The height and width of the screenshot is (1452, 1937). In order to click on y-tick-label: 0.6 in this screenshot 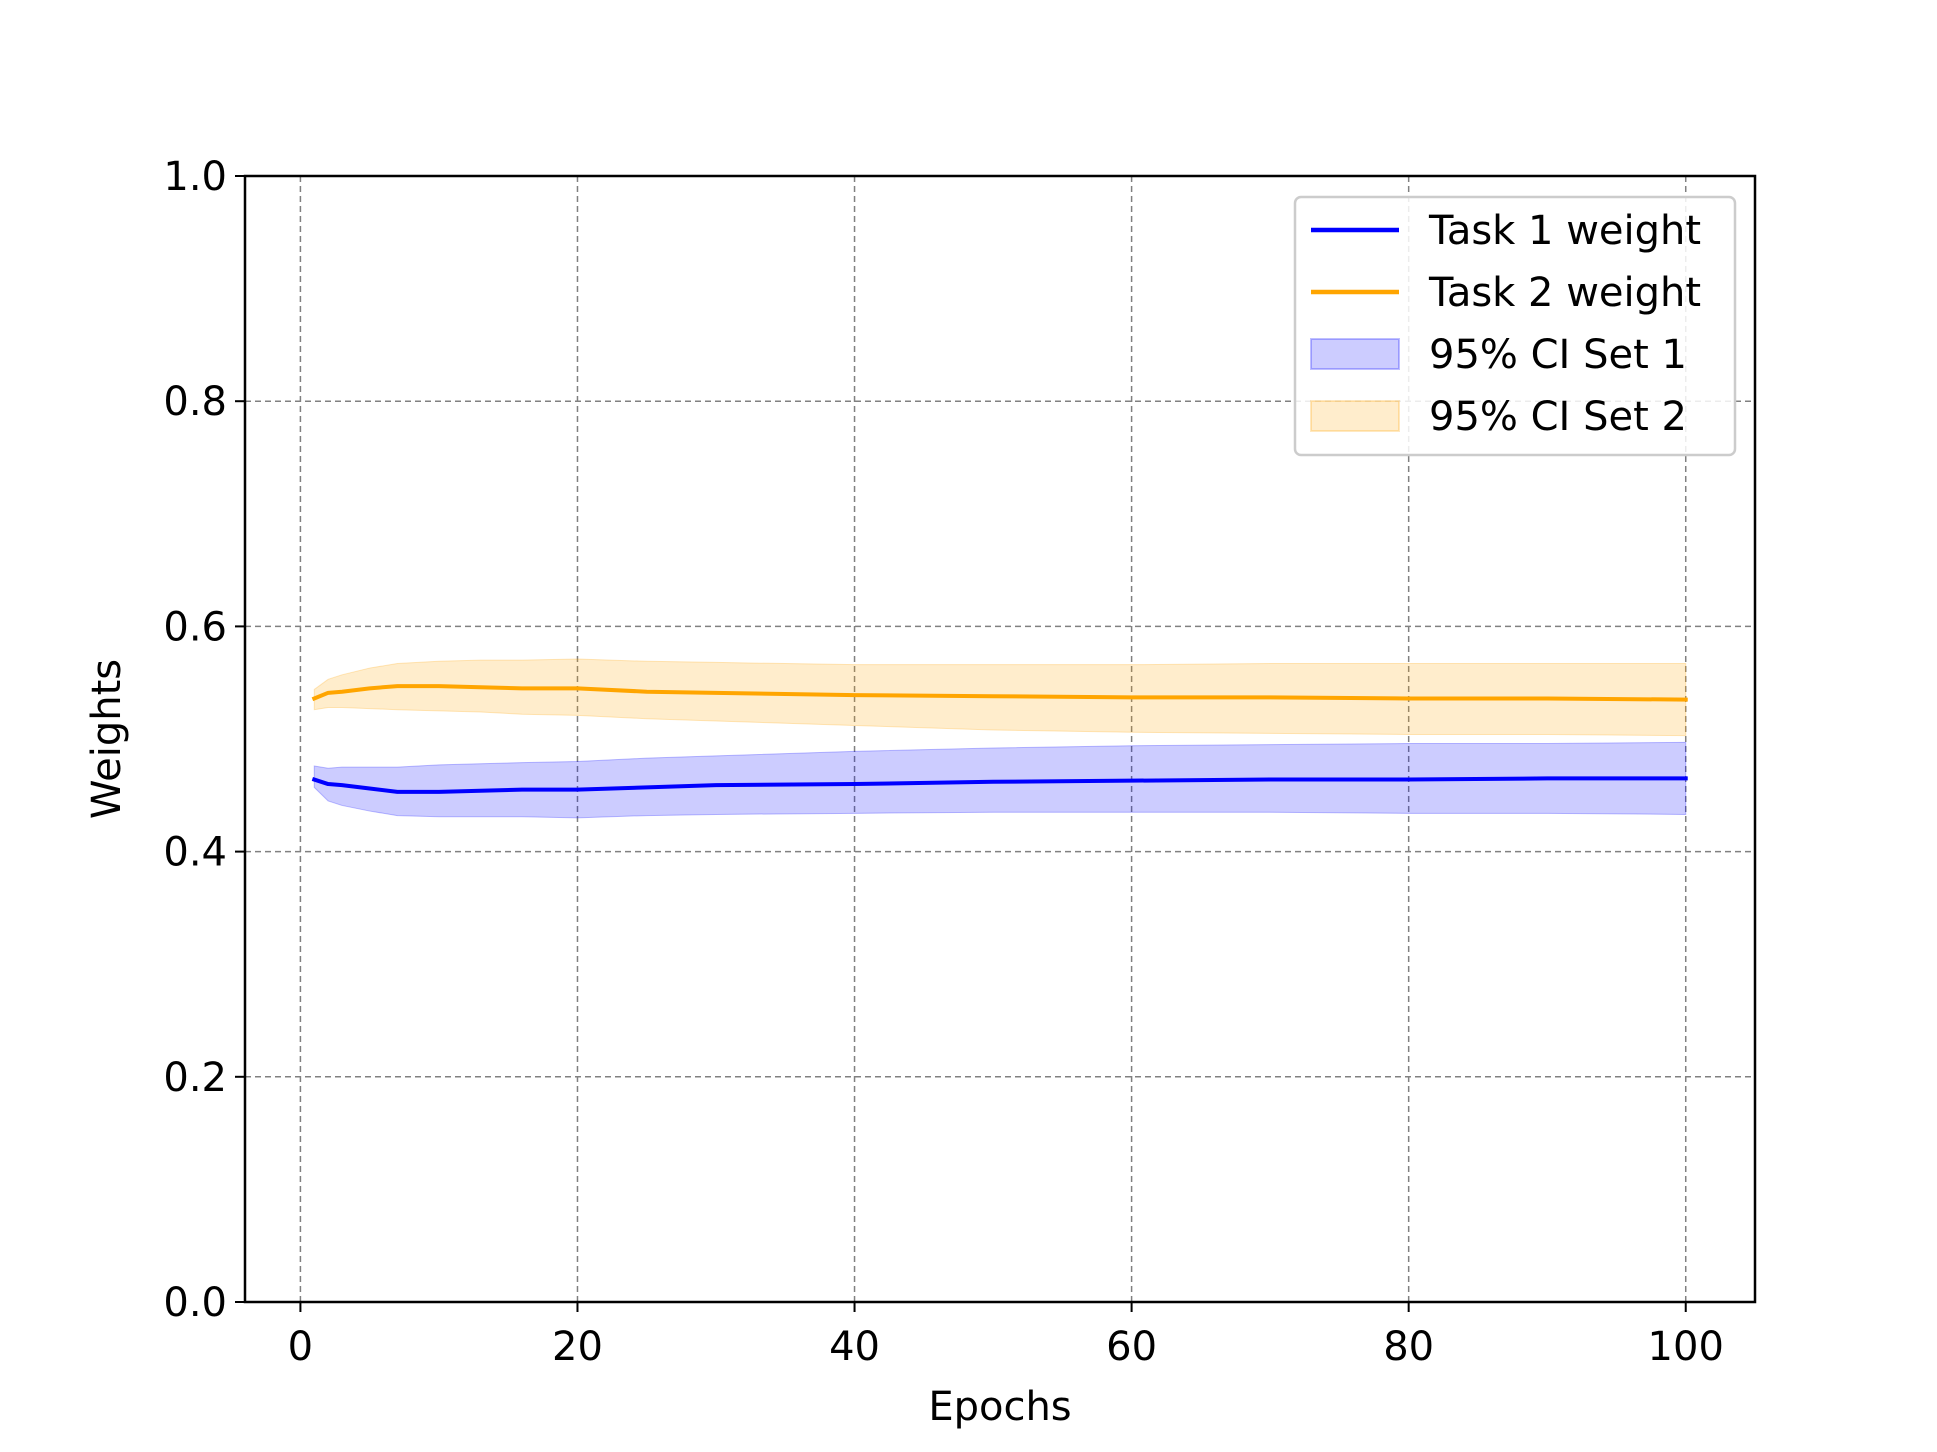, I will do `click(195, 627)`.